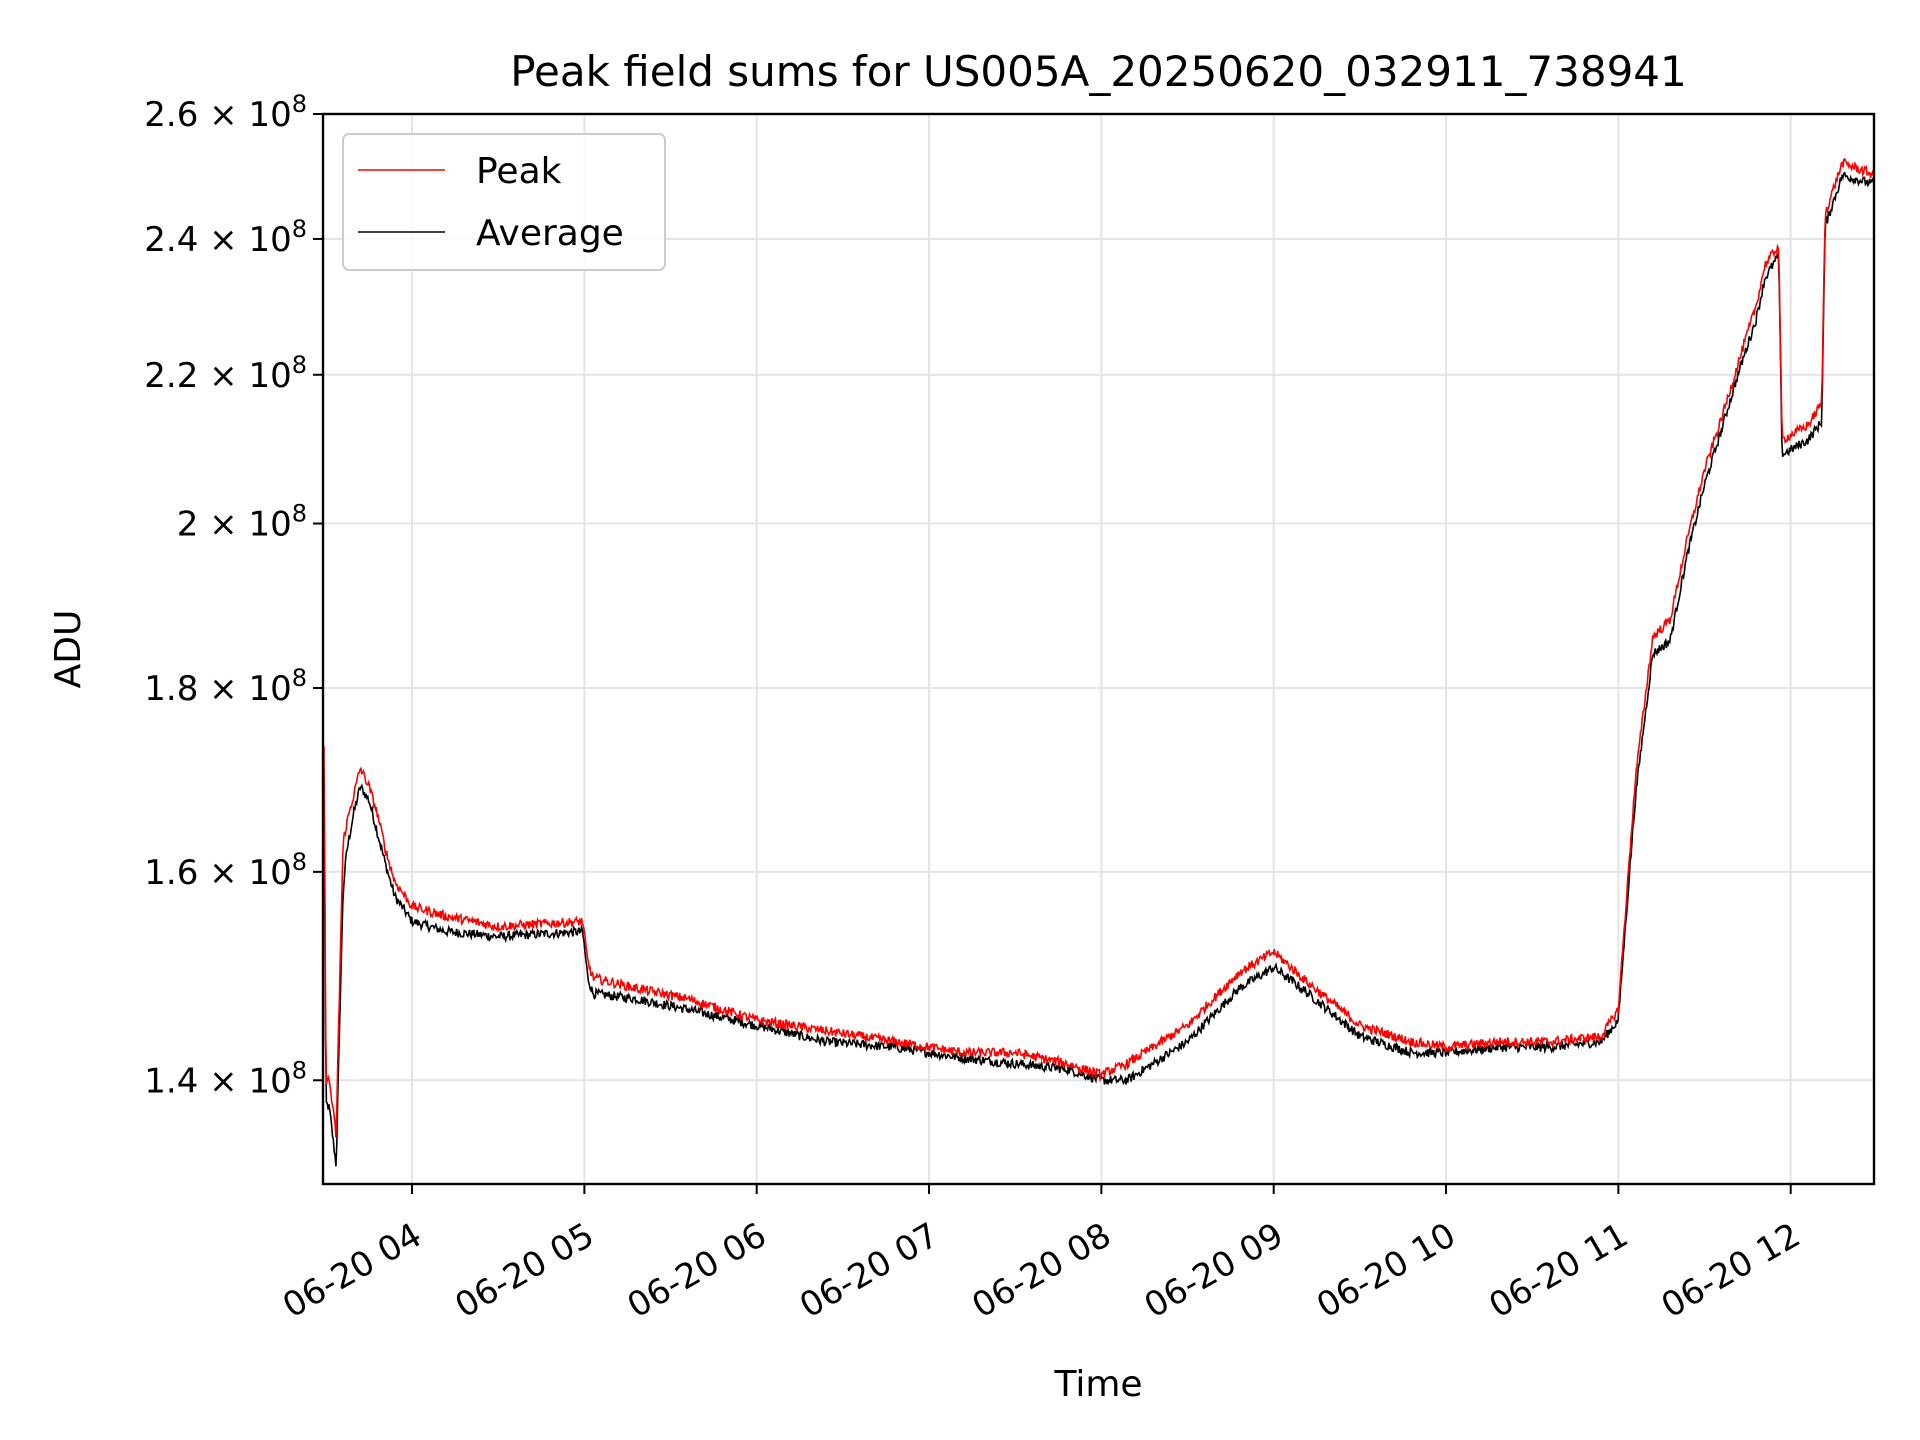  Describe the element at coordinates (171, 376) in the screenshot. I see `y-tick-mantissa: 2.2` at that location.